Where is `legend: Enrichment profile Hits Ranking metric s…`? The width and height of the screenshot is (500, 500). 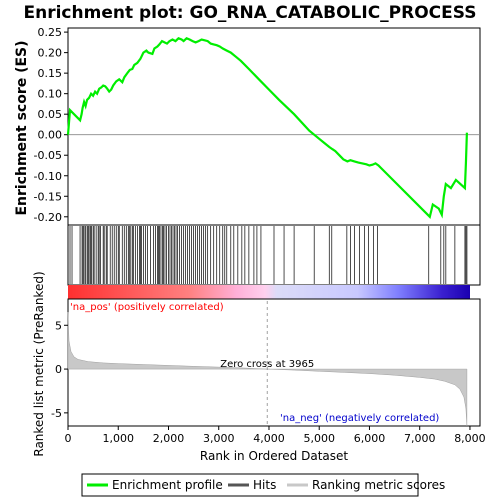 legend: Enrichment profile Hits Ranking metric s… is located at coordinates (263, 485).